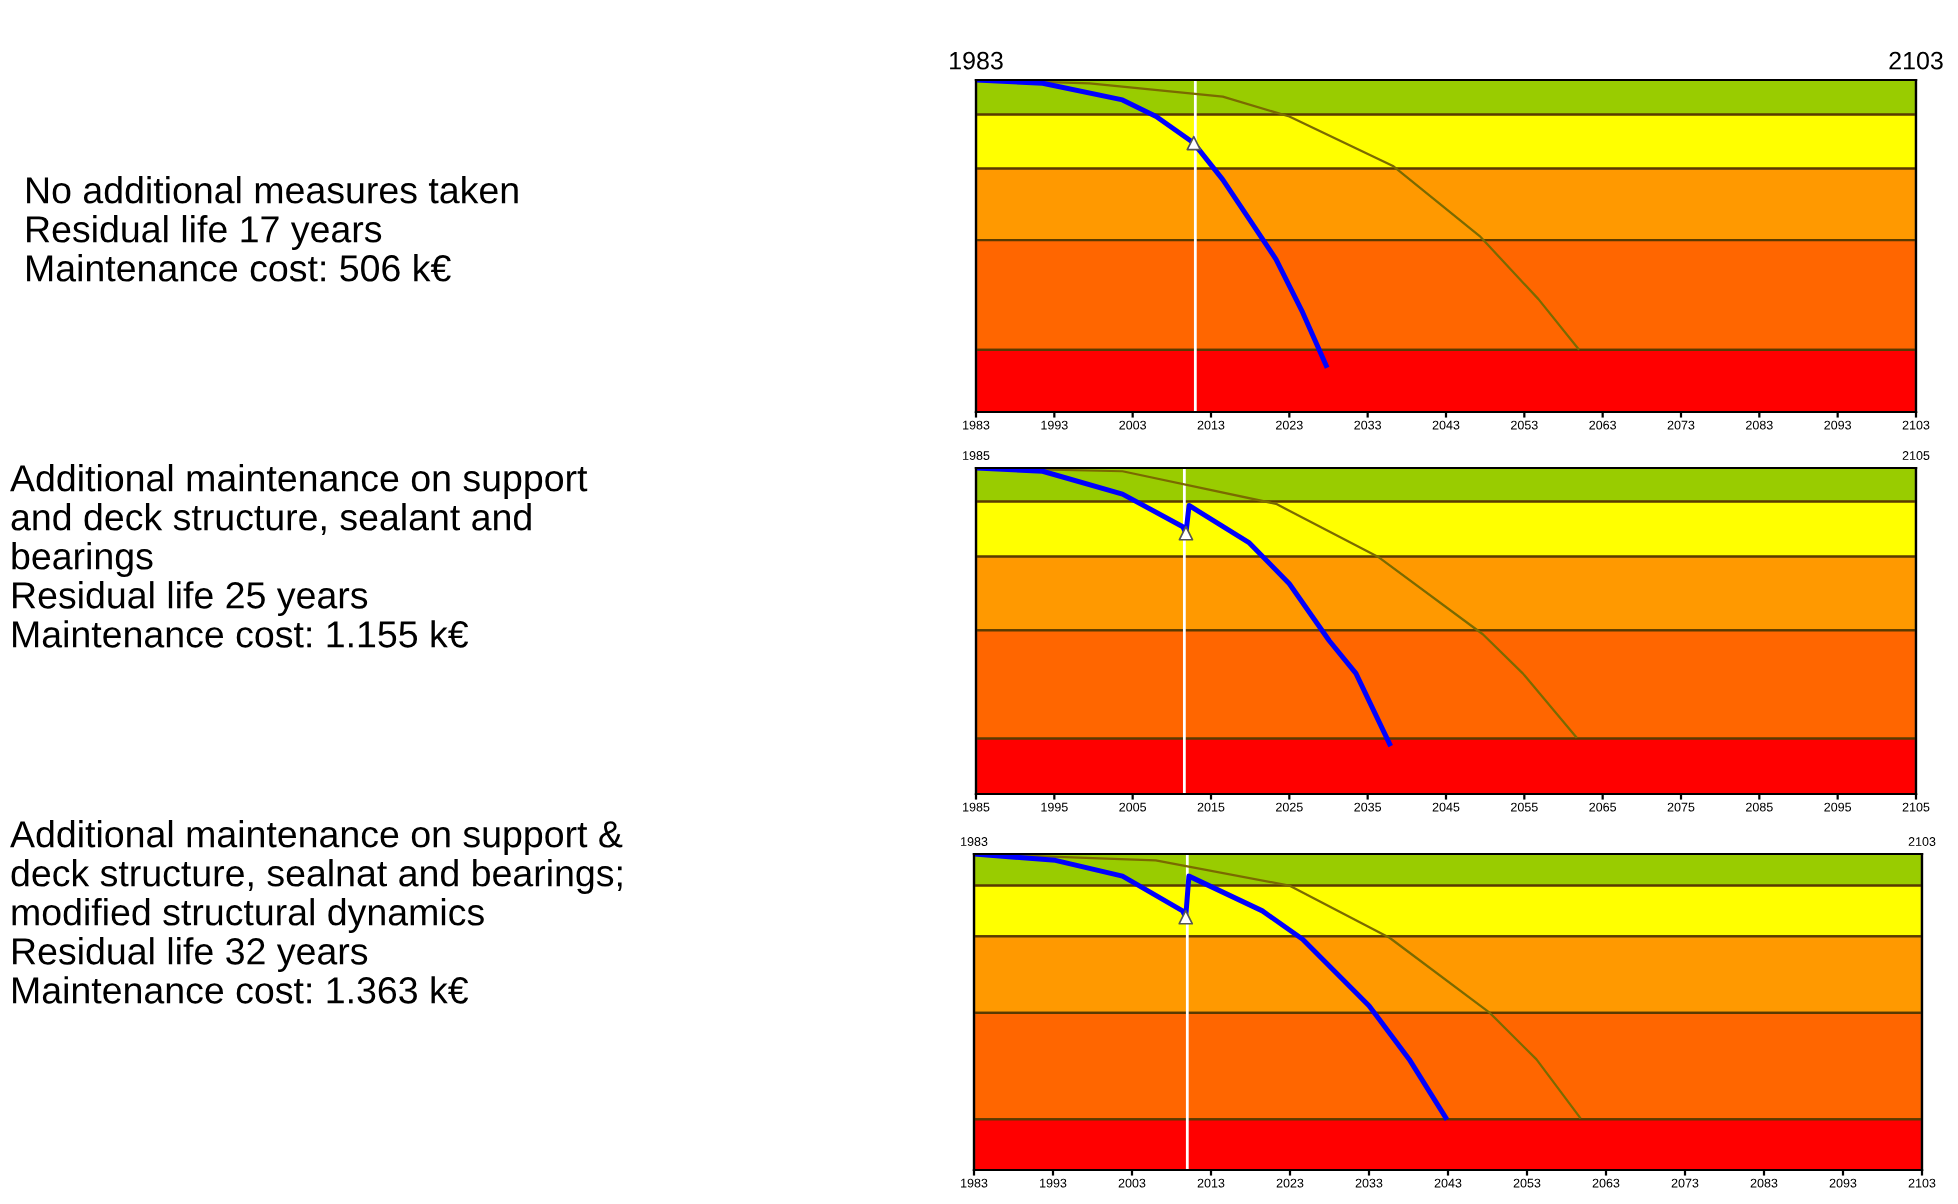  Describe the element at coordinates (316, 912) in the screenshot. I see `text: Additional maintenance on support & deck structure, sealnat and bearings; modified structural dynamics Residual life 32 years Maintenance cost: 1.363 k€` at that location.